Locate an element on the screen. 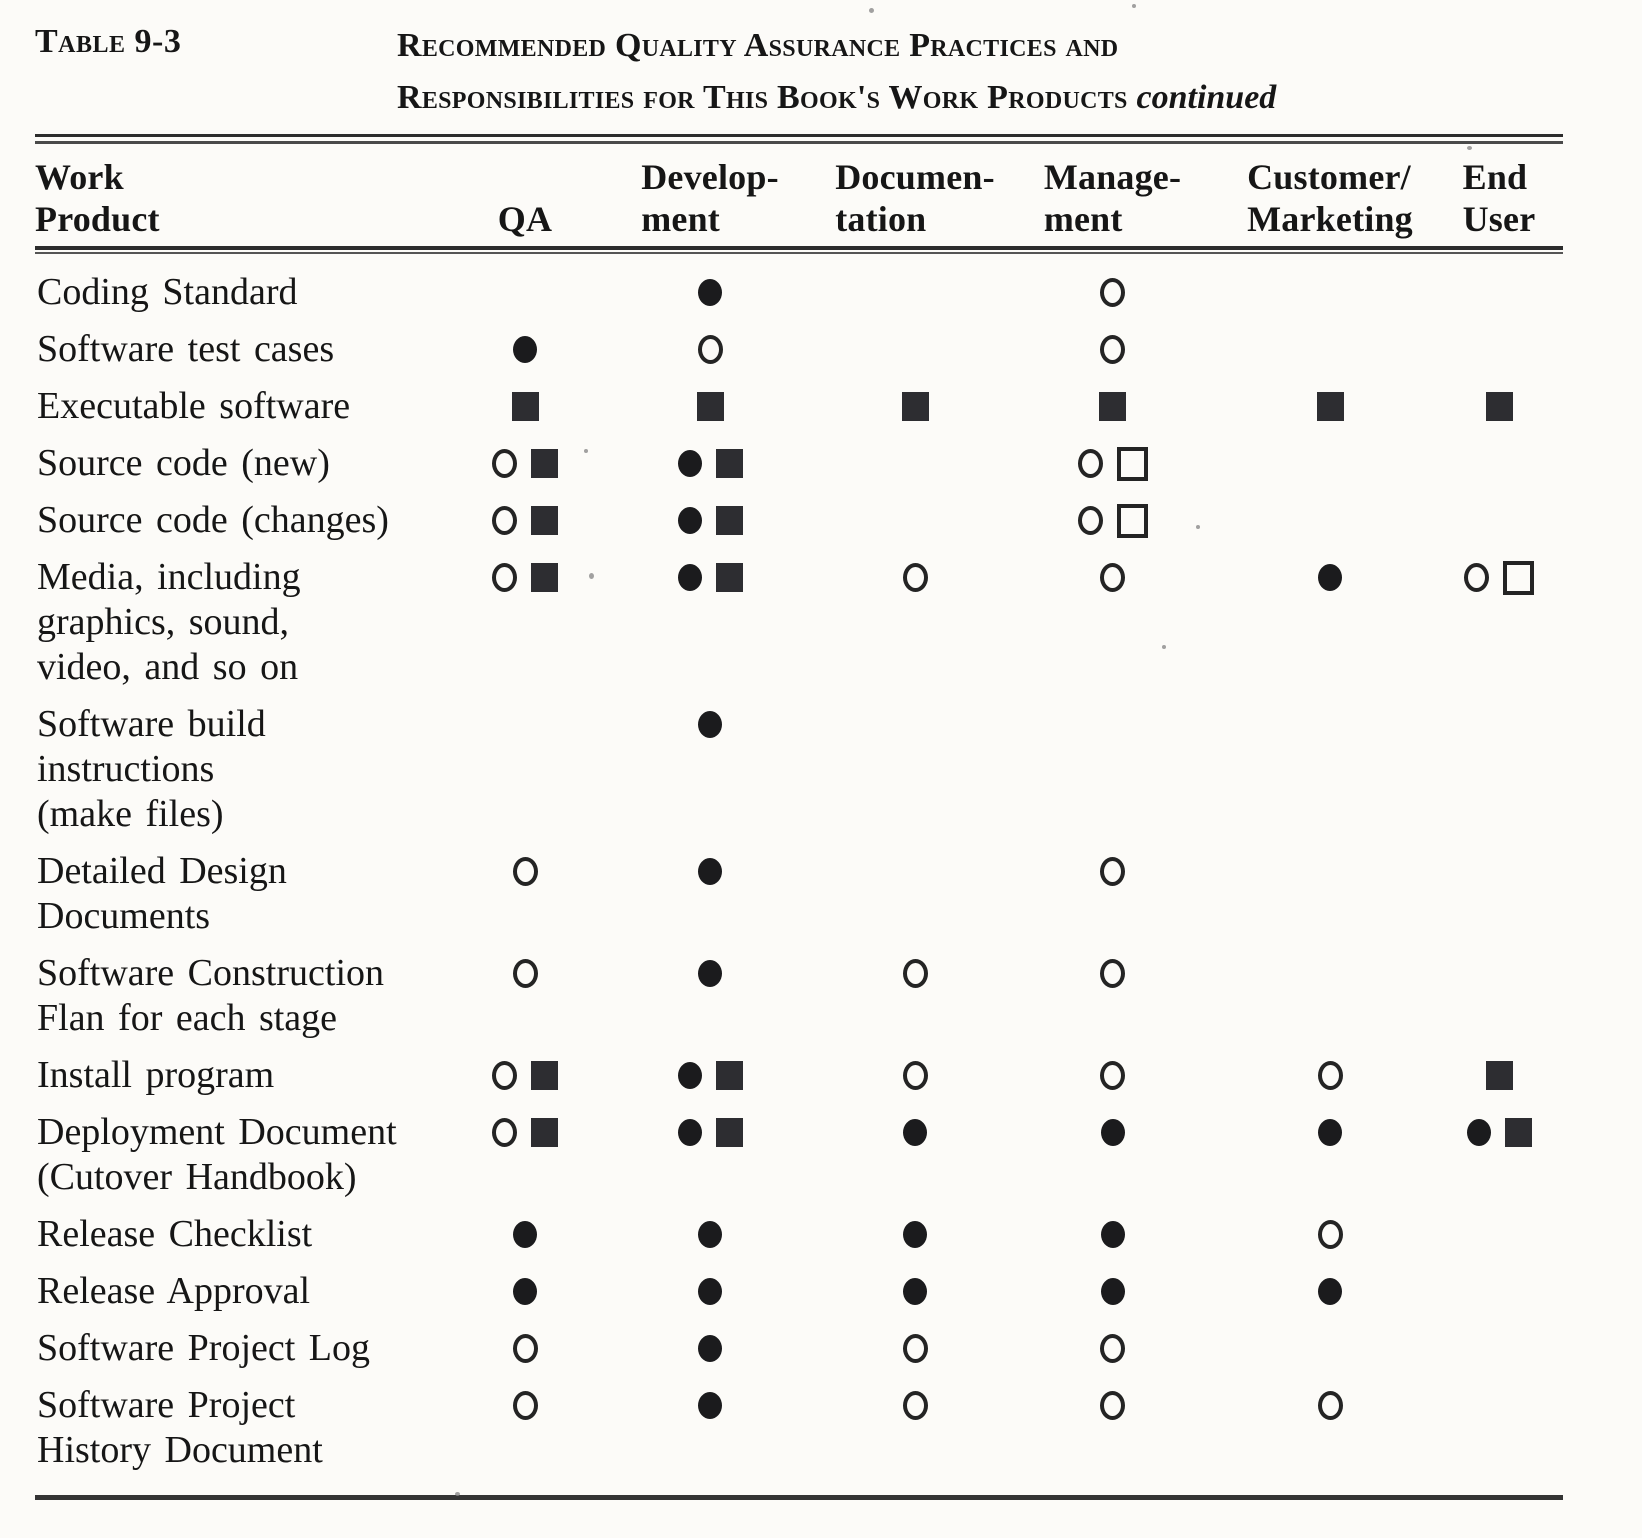 This screenshot has width=1642, height=1538. row-label: Software test cases is located at coordinates (247, 349).